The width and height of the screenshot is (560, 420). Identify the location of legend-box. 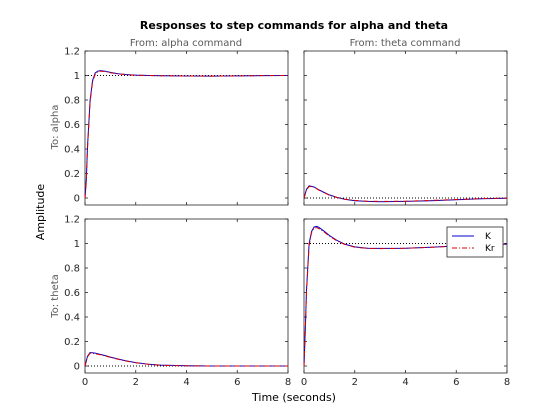
(475, 242).